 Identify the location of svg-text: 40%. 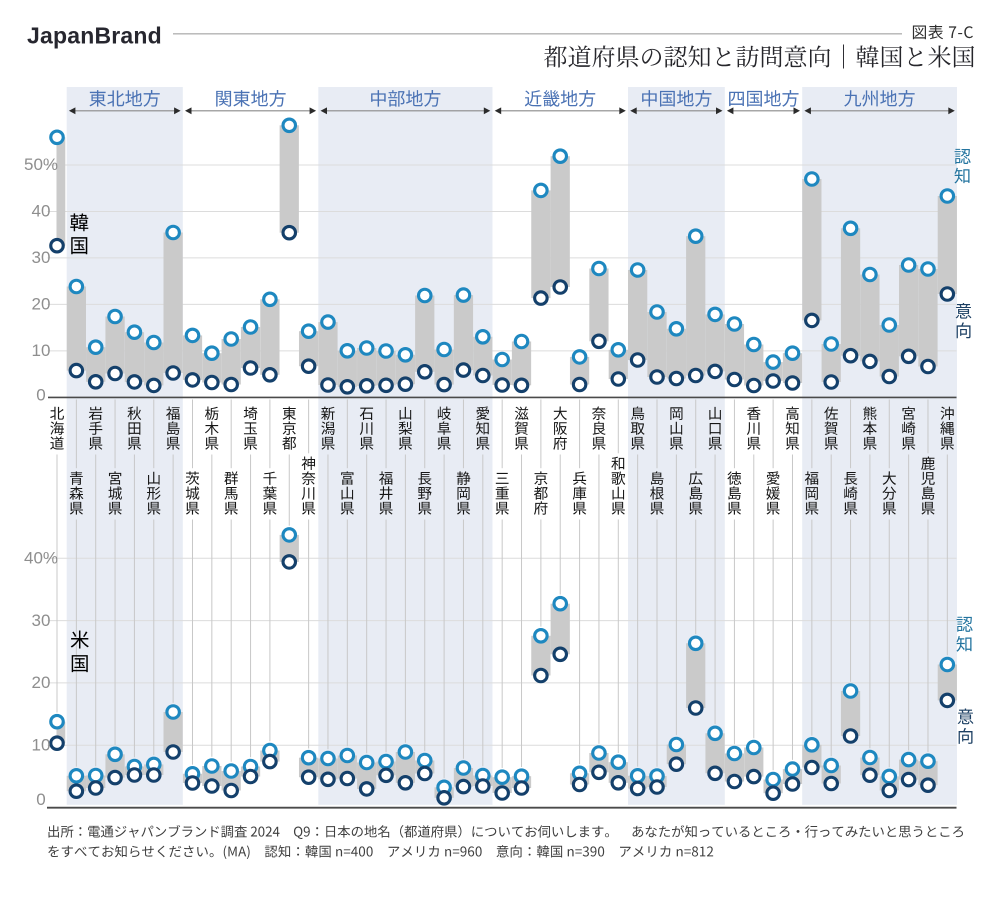
(41, 558).